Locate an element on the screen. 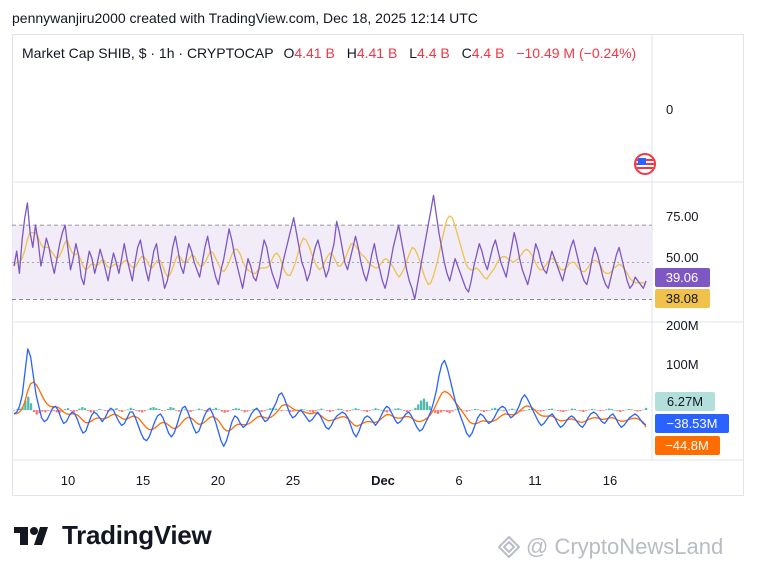  legend-close-label: C is located at coordinates (466, 53).